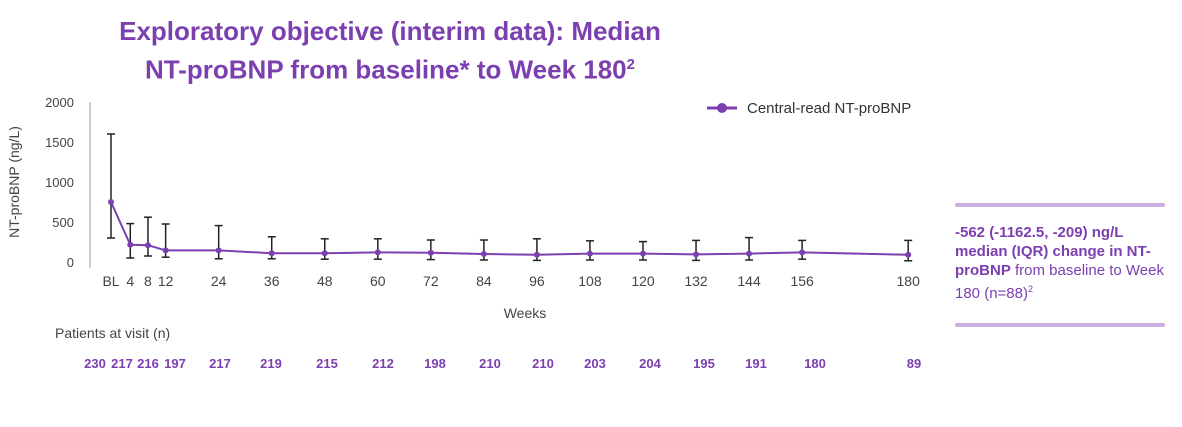 The width and height of the screenshot is (1182, 427). I want to click on x-tick-label: 48, so click(325, 281).